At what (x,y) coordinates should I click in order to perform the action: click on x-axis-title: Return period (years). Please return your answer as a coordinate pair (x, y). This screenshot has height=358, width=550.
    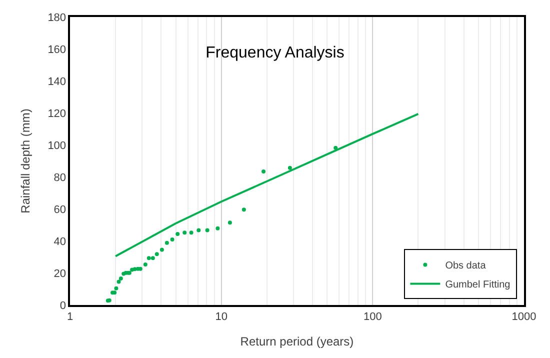
    Looking at the image, I should click on (297, 341).